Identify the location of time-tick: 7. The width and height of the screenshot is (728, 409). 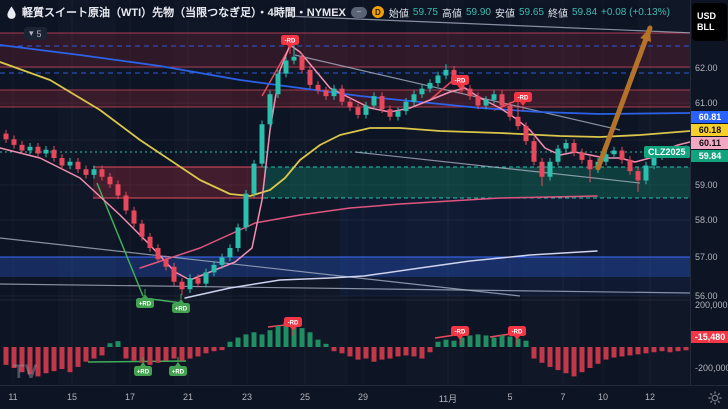
(563, 397).